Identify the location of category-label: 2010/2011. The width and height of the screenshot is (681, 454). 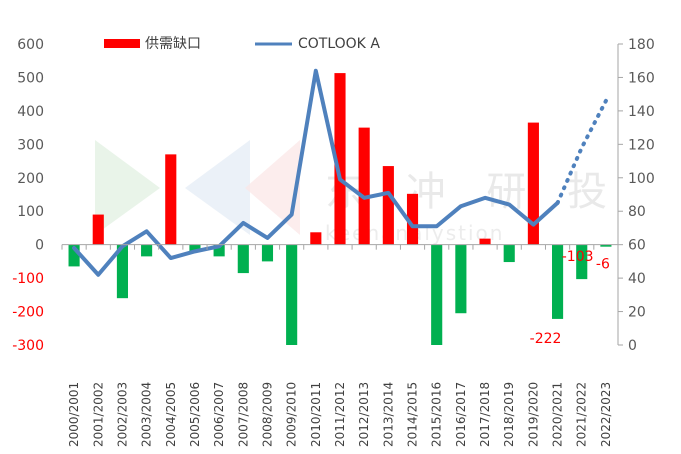
(316, 414).